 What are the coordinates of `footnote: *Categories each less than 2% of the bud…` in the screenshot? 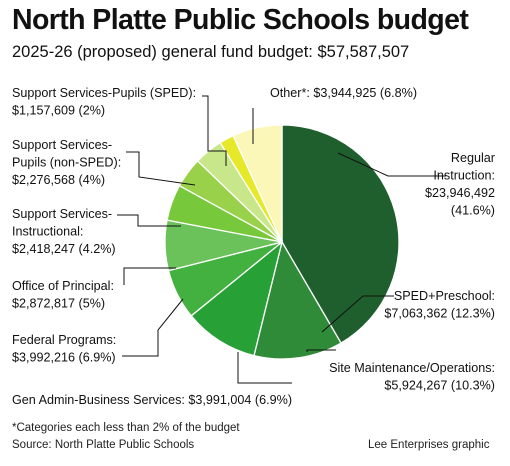 It's located at (126, 428).